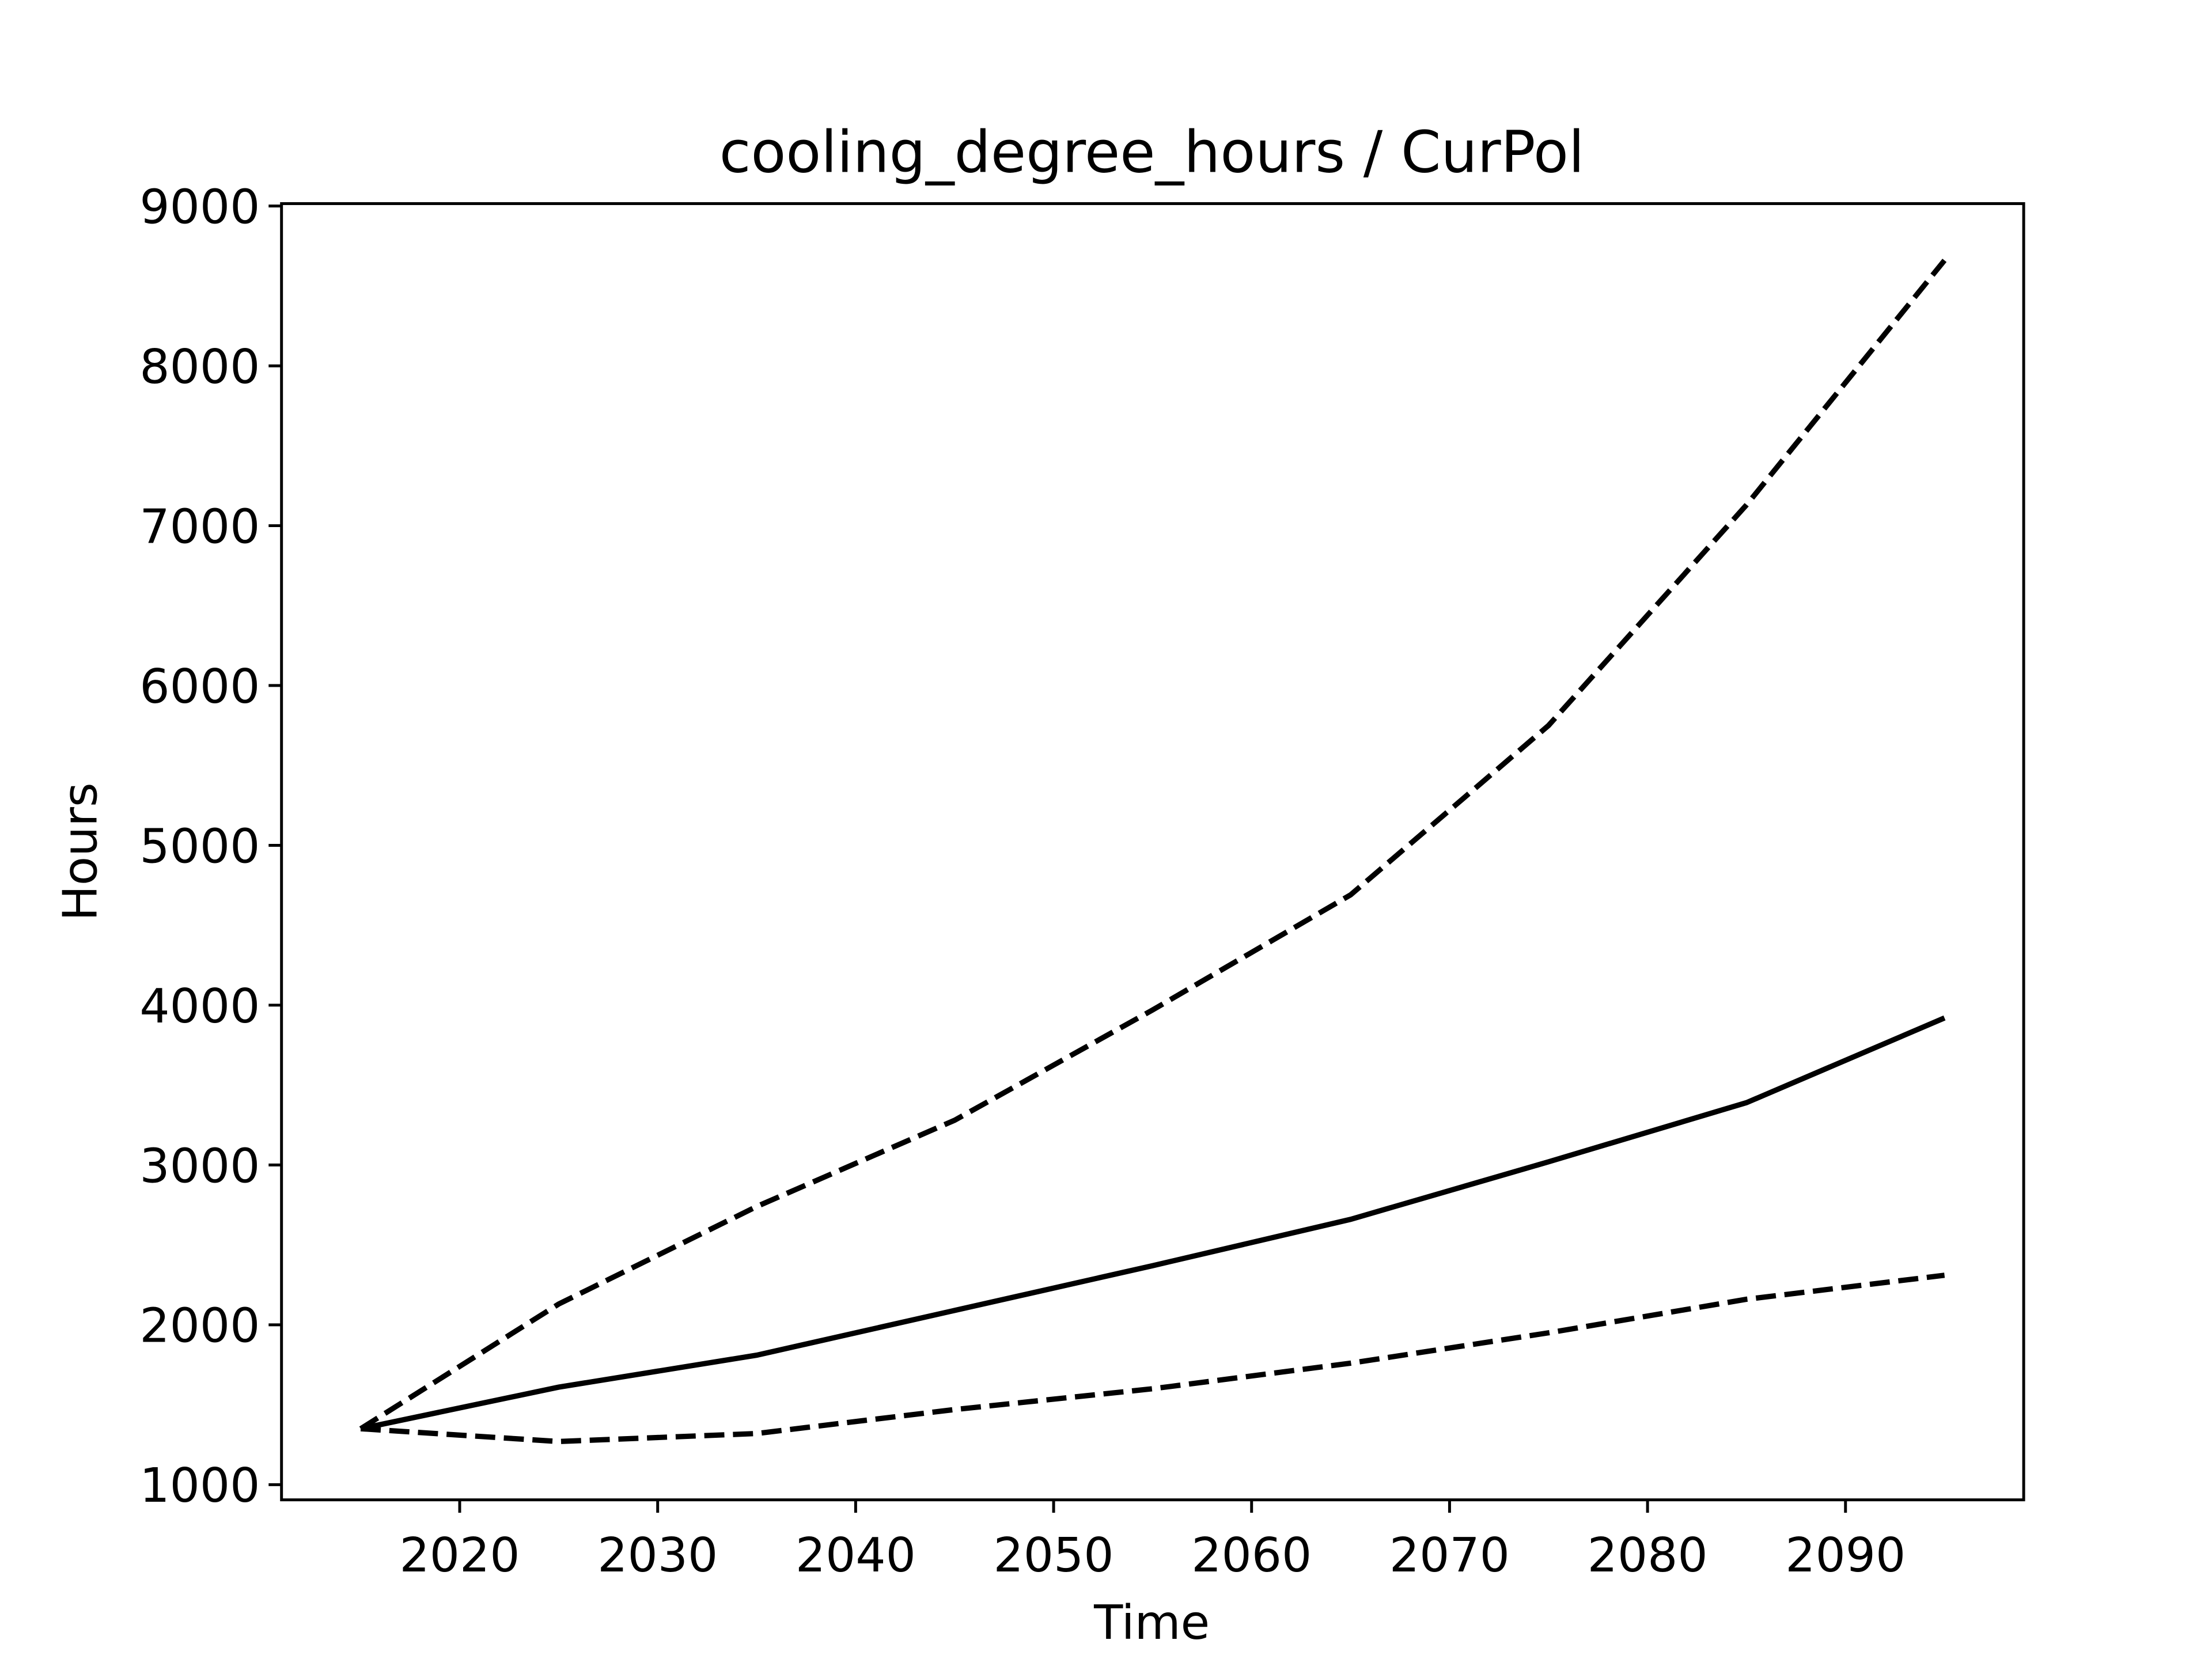  I want to click on y-tick-label: 5000, so click(199, 846).